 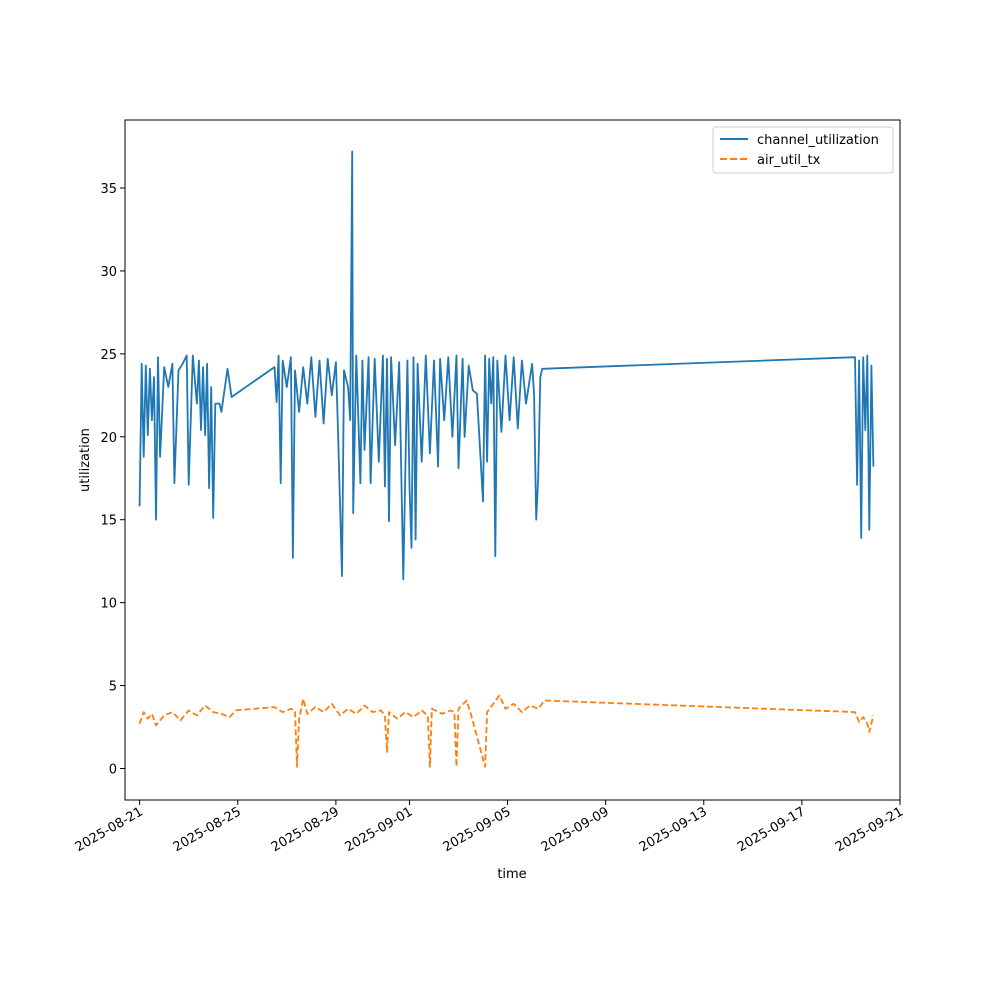 What do you see at coordinates (108, 521) in the screenshot?
I see `y-tick-label: 15` at bounding box center [108, 521].